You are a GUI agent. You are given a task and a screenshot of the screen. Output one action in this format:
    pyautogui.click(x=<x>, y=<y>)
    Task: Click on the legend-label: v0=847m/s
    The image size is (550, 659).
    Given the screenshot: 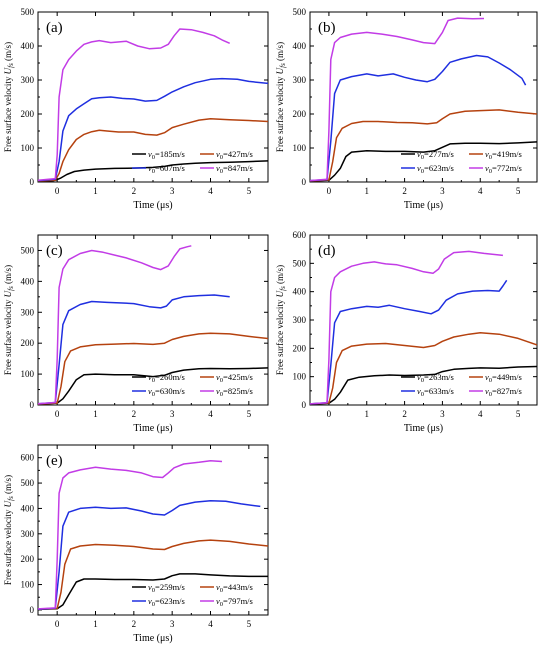 What is the action you would take?
    pyautogui.click(x=234, y=169)
    